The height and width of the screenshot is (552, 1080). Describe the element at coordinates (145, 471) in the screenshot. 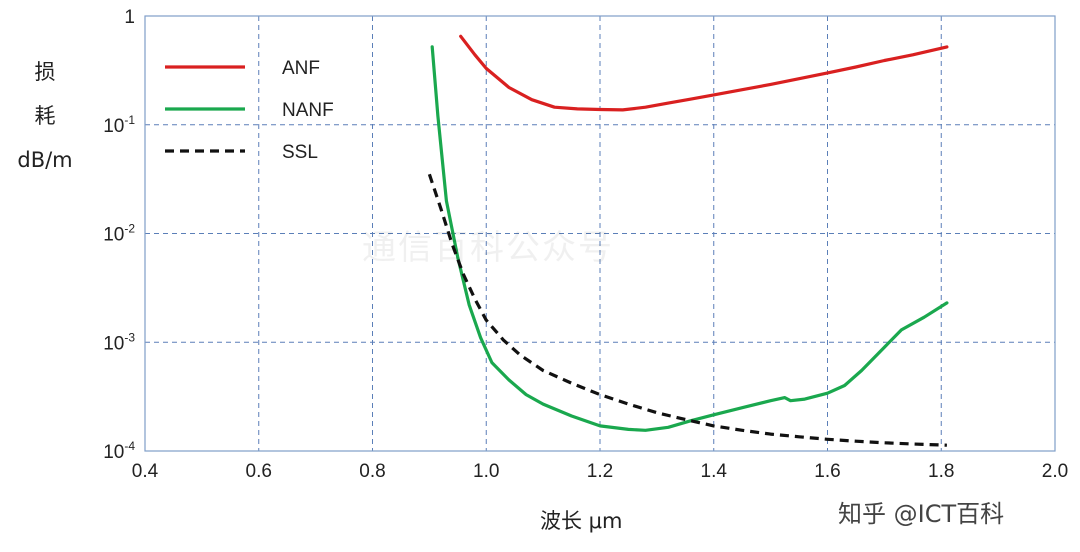

I see `x-tick-label-0: 0.4` at that location.